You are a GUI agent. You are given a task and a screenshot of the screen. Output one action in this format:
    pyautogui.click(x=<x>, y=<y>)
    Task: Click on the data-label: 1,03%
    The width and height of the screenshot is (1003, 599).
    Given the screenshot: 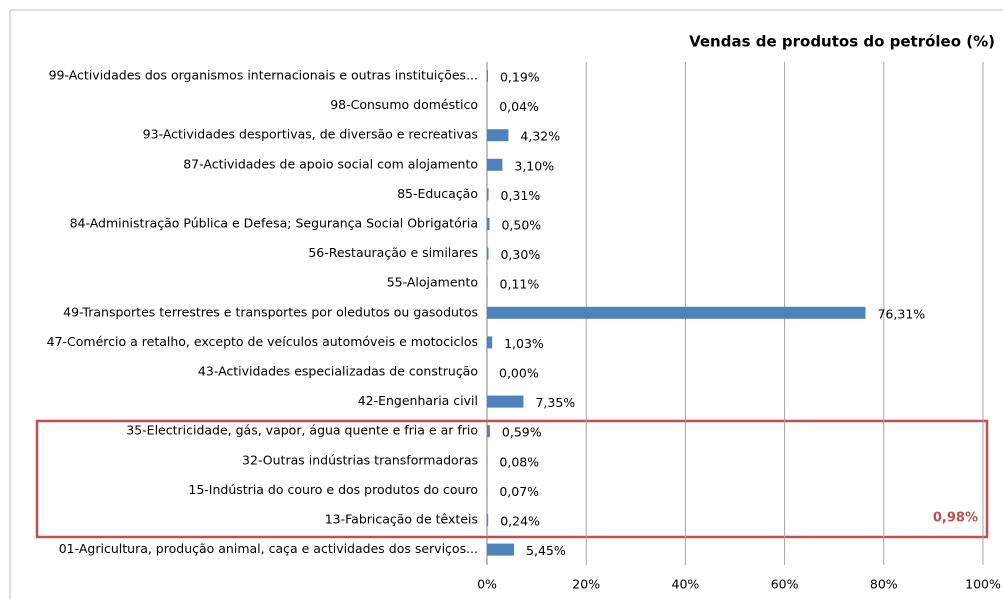 What is the action you would take?
    pyautogui.click(x=524, y=343)
    